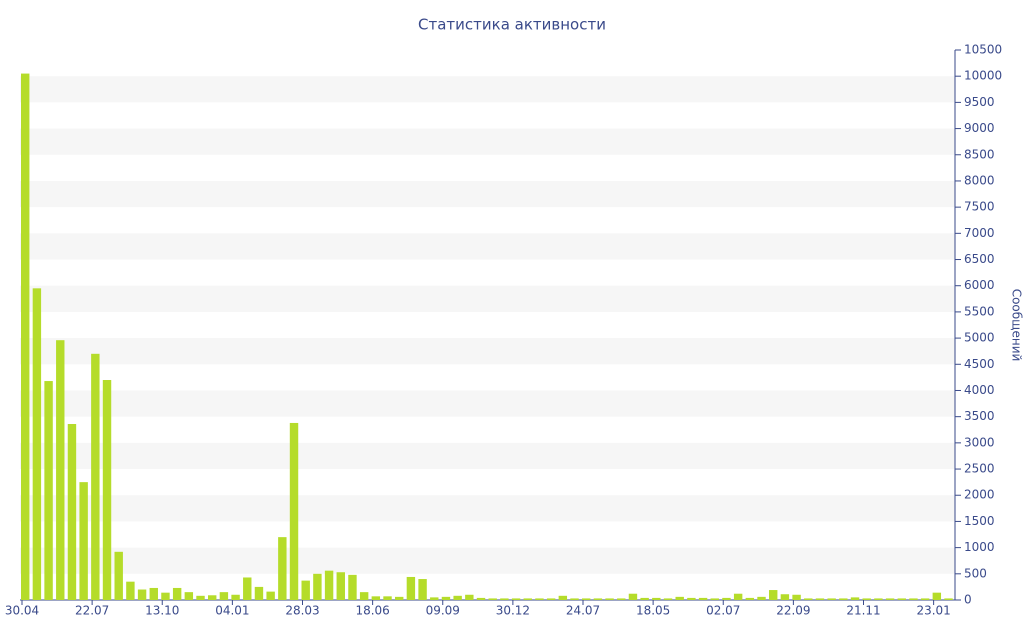 The width and height of the screenshot is (1024, 640). I want to click on y-tick-label: 4500, so click(979, 364).